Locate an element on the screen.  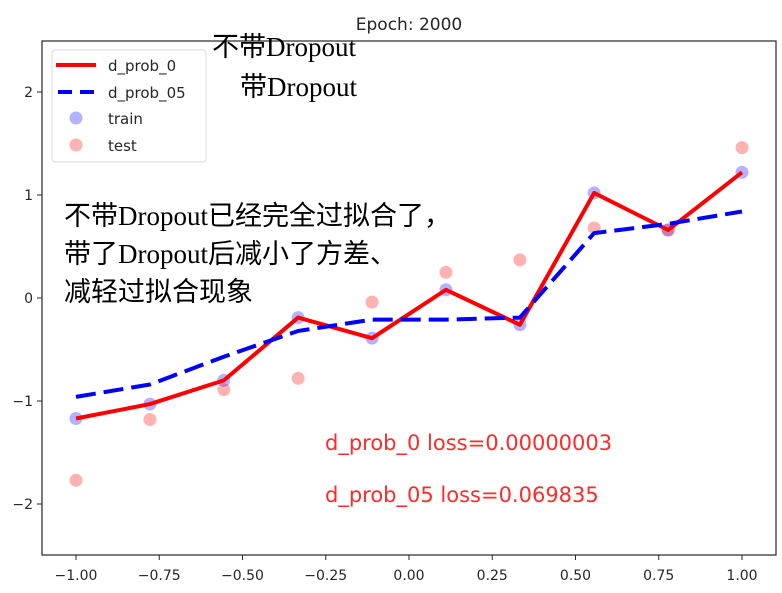
legend-label-d-prob-0: d_prob_0 is located at coordinates (142, 66).